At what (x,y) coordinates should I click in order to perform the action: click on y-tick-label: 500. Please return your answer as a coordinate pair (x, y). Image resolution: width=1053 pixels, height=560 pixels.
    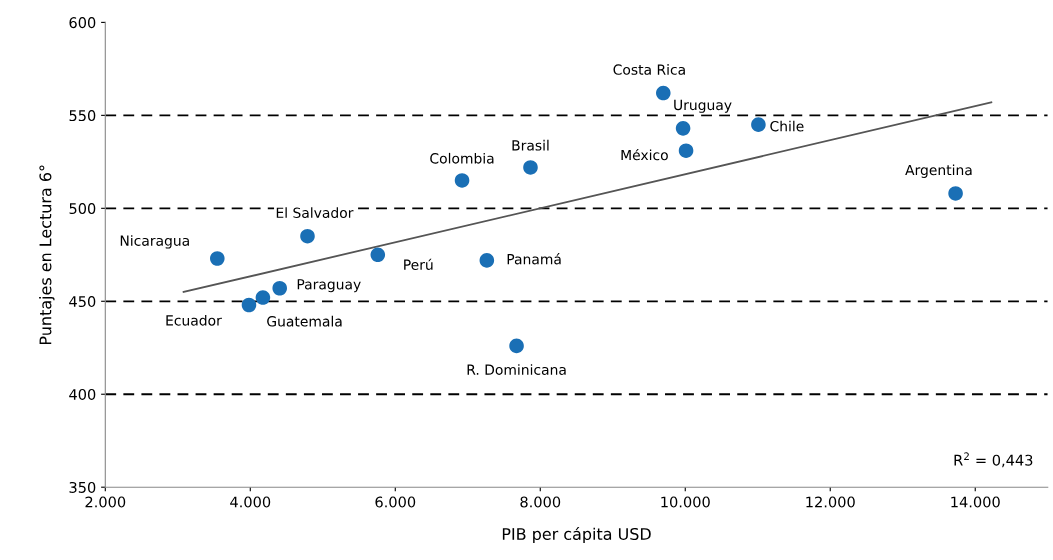
    Looking at the image, I should click on (82, 209).